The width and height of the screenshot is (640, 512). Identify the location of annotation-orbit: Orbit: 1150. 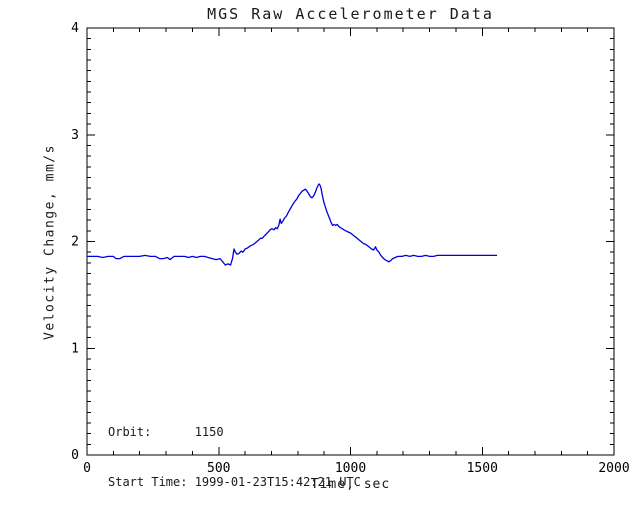
(166, 432).